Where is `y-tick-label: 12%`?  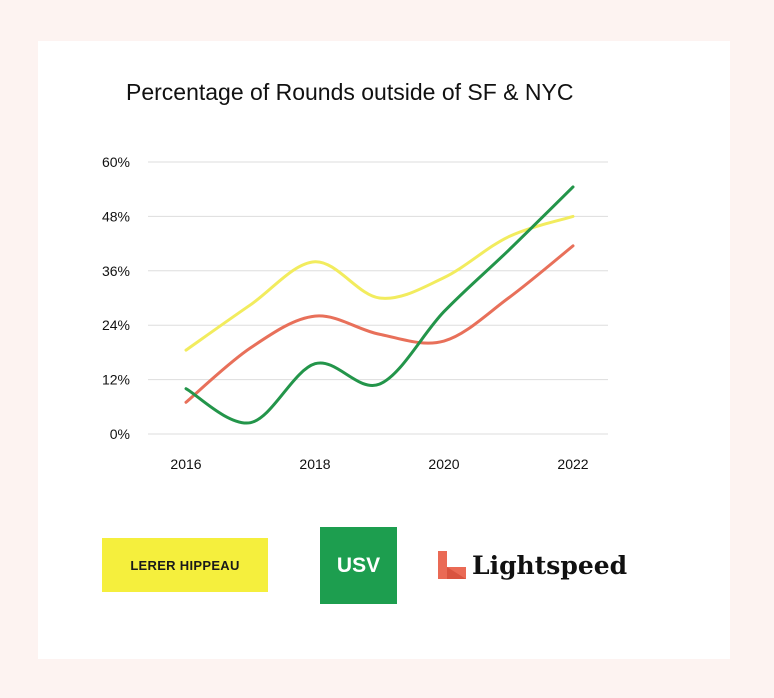 y-tick-label: 12% is located at coordinates (116, 380).